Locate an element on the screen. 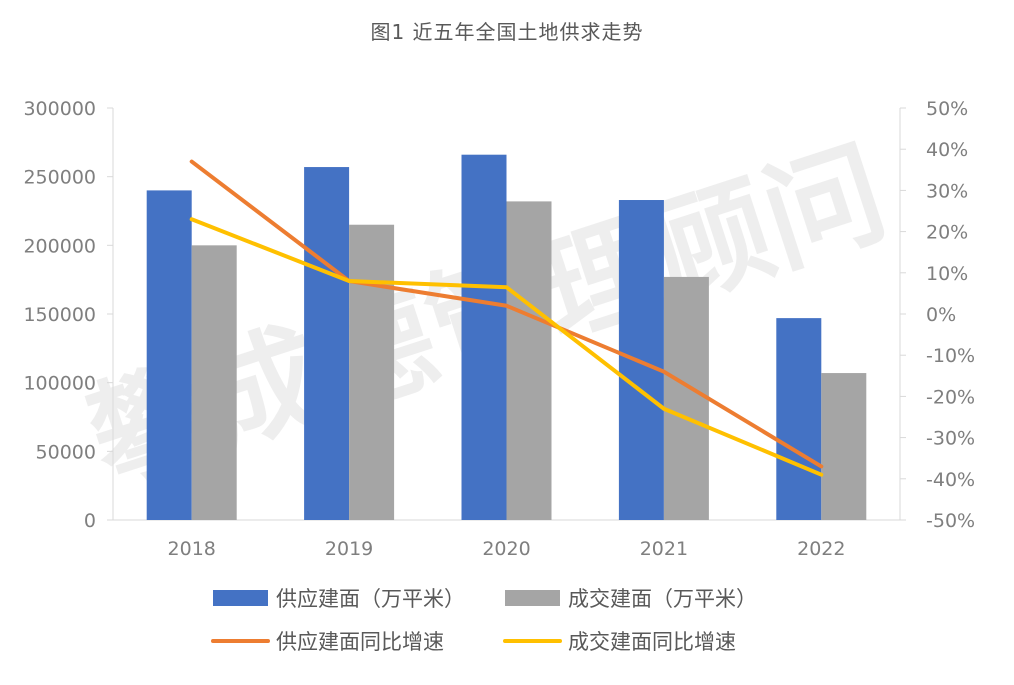 This screenshot has height=685, width=1014. legend-swatch-supply-area is located at coordinates (240, 598).